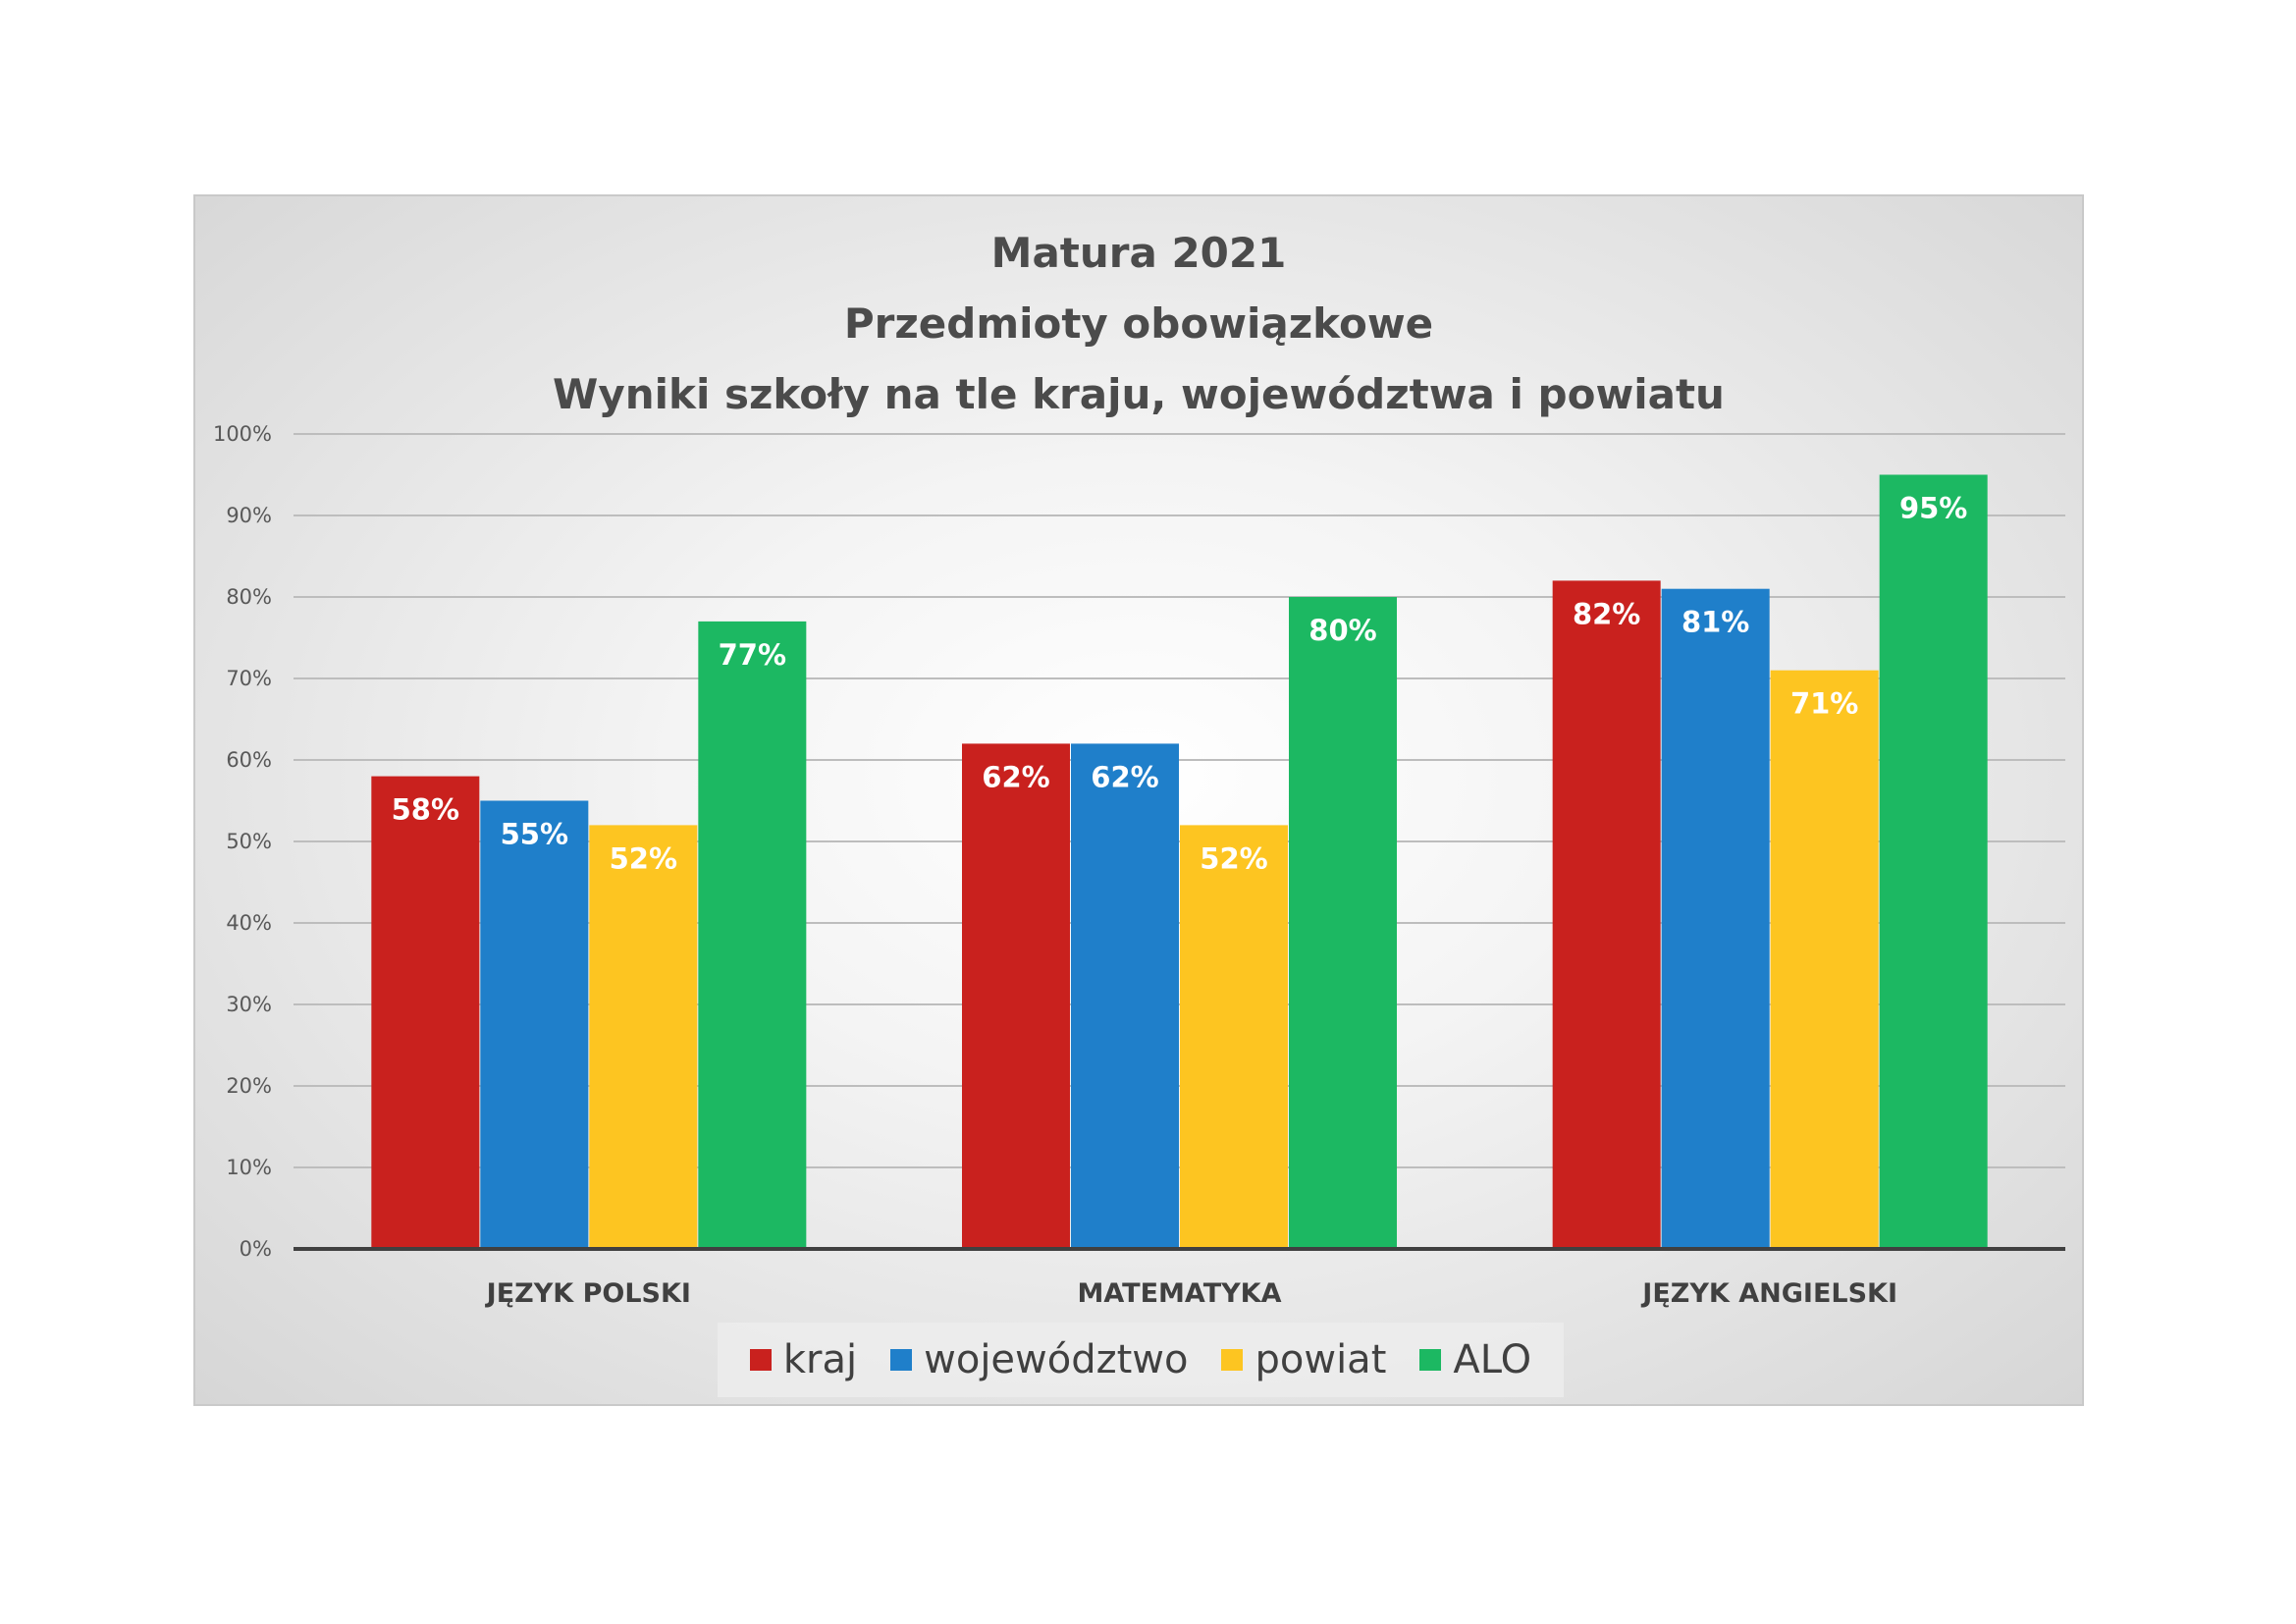  I want to click on legend-item-wojewodztwo: województwo, so click(1039, 1359).